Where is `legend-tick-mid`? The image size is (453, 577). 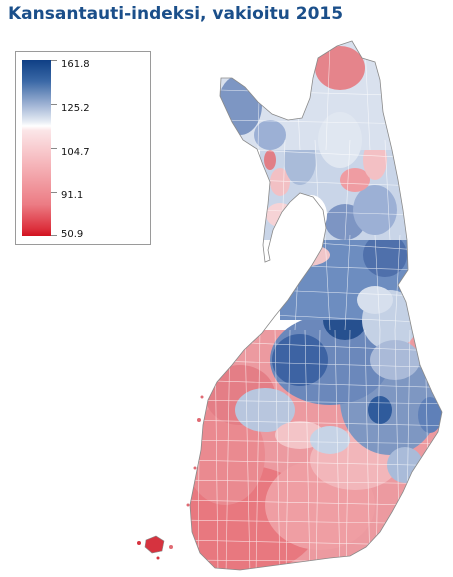
legend-tick-mid is located at coordinates (54, 148).